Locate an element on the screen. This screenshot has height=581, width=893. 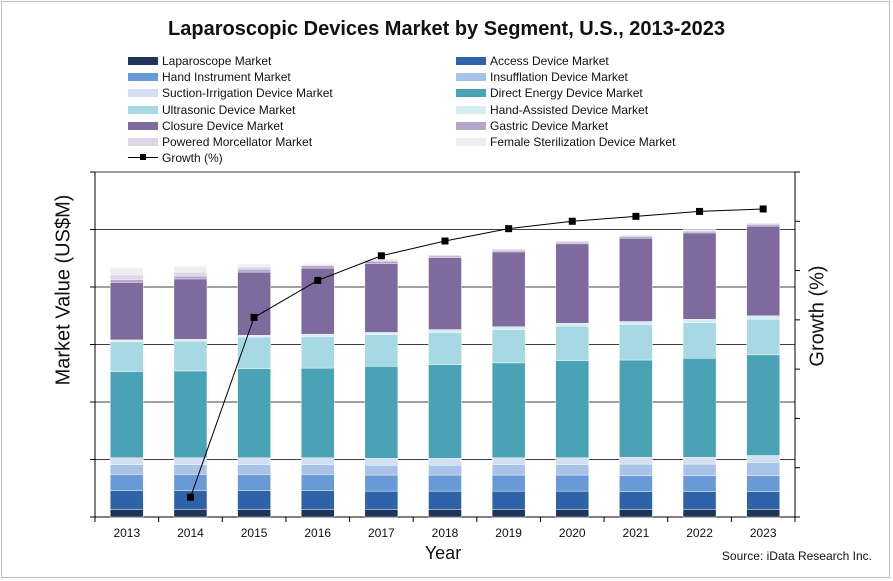
legend-label: Powered Morcellator Market is located at coordinates (237, 142).